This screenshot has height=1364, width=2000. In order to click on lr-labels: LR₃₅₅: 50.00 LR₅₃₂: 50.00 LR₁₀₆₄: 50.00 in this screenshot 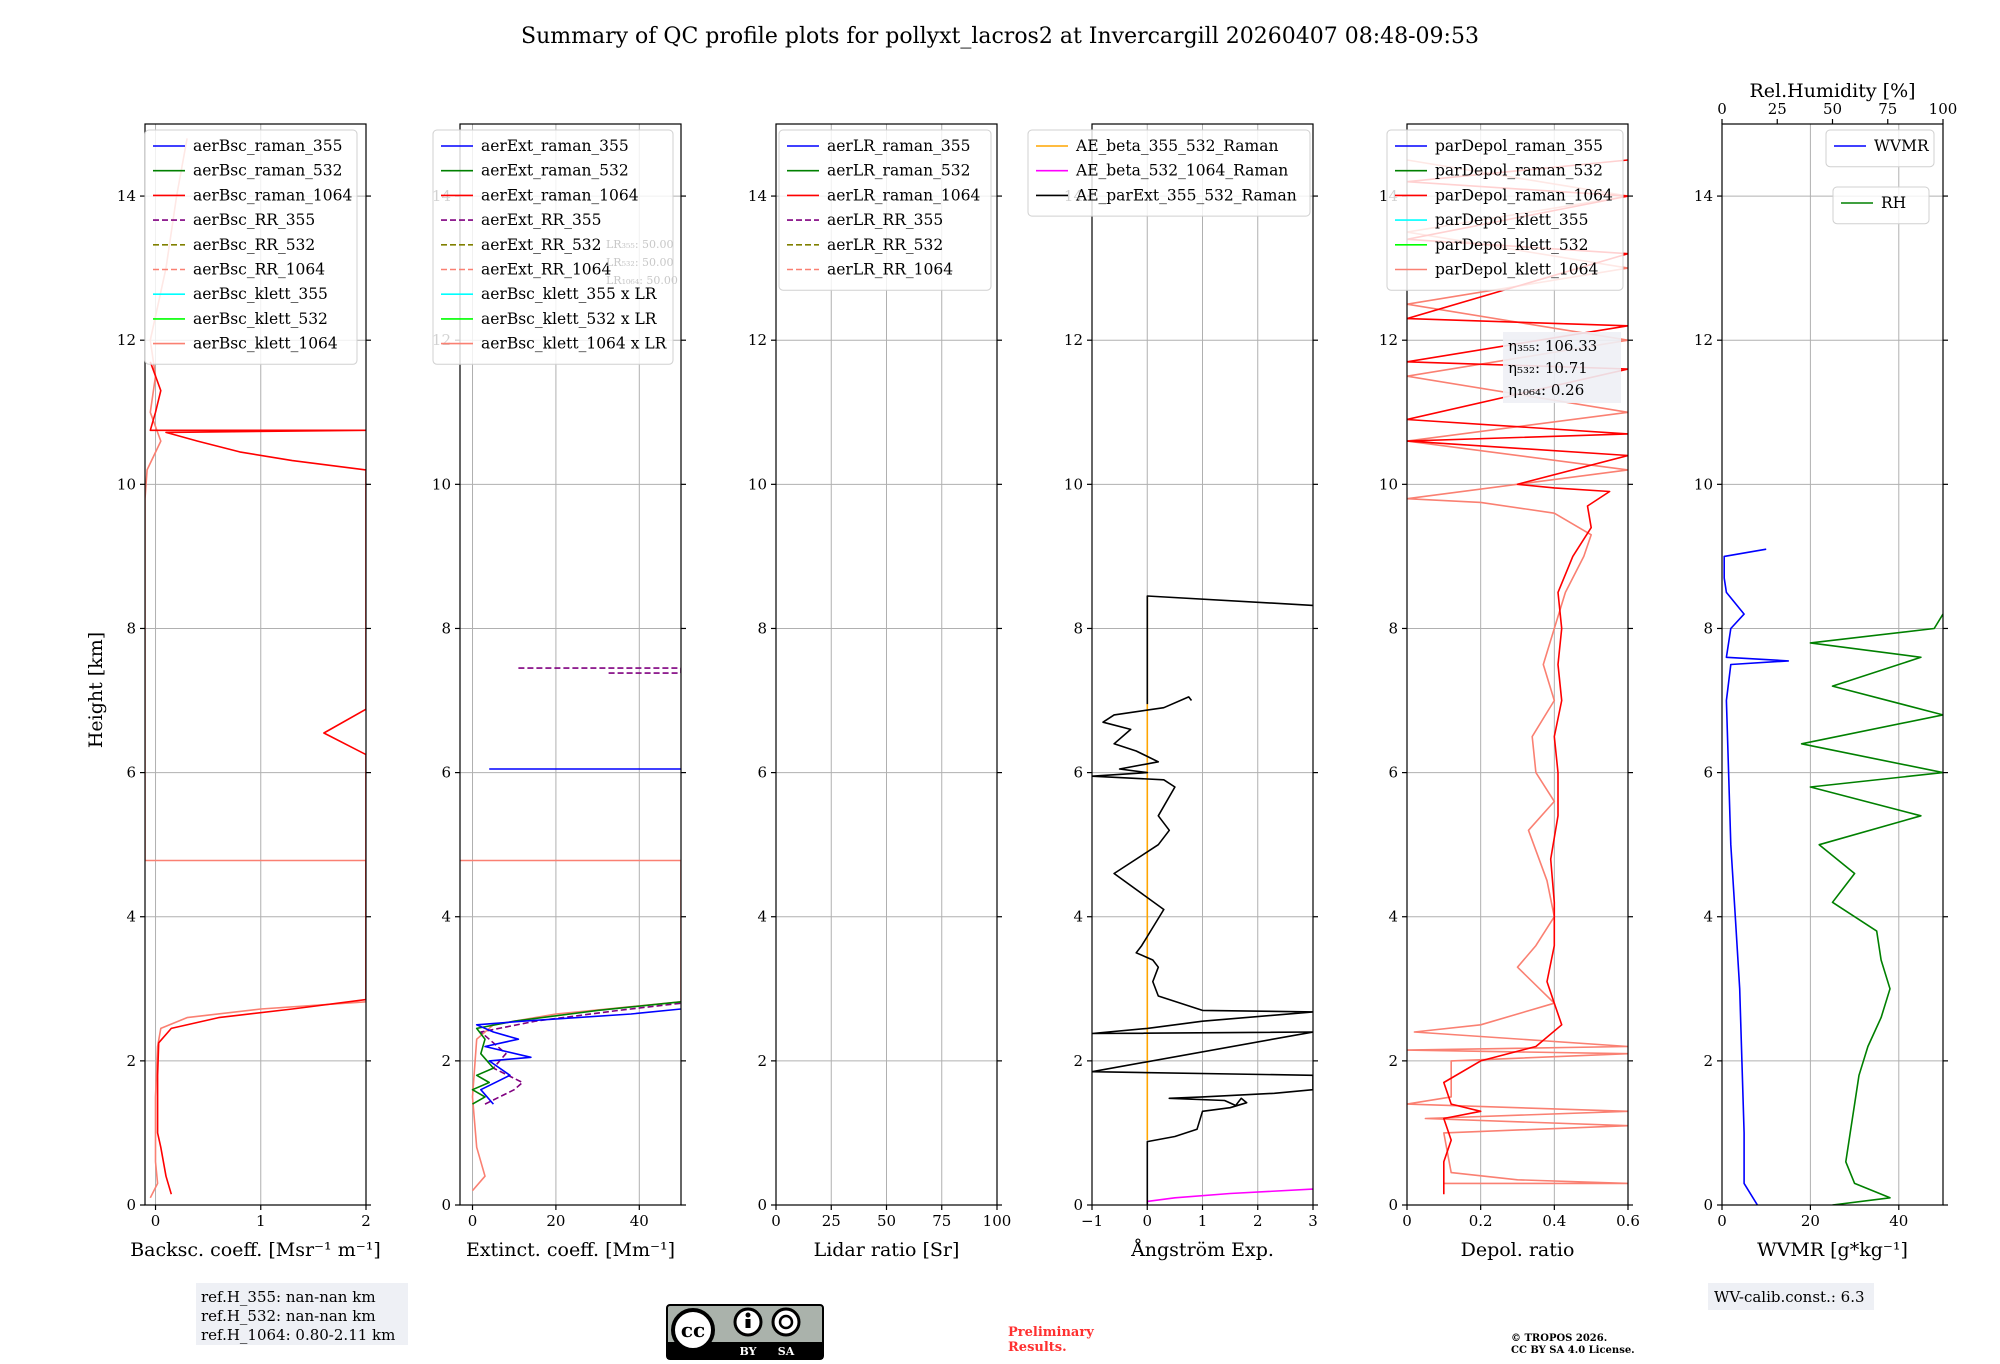, I will do `click(642, 262)`.